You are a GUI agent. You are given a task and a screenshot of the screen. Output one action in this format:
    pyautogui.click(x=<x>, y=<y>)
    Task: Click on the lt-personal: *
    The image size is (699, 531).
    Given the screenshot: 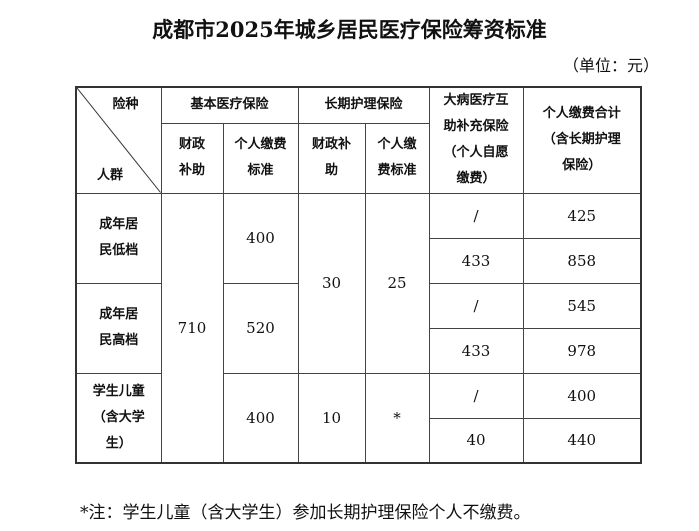 What is the action you would take?
    pyautogui.click(x=397, y=418)
    